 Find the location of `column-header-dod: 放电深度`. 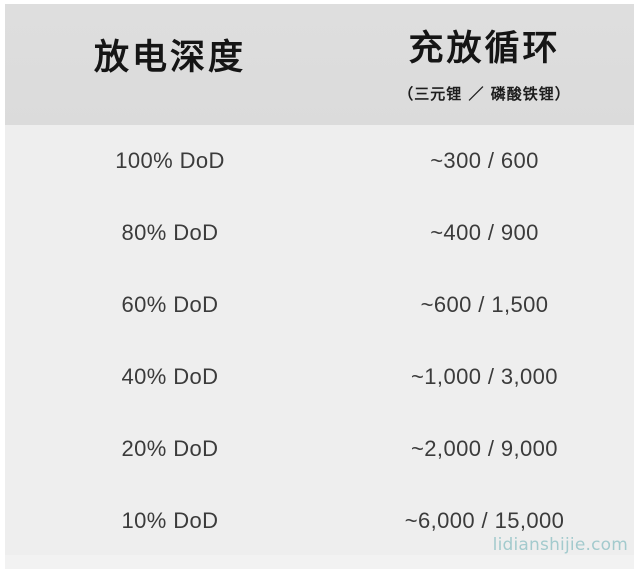

column-header-dod: 放电深度 is located at coordinates (169, 58).